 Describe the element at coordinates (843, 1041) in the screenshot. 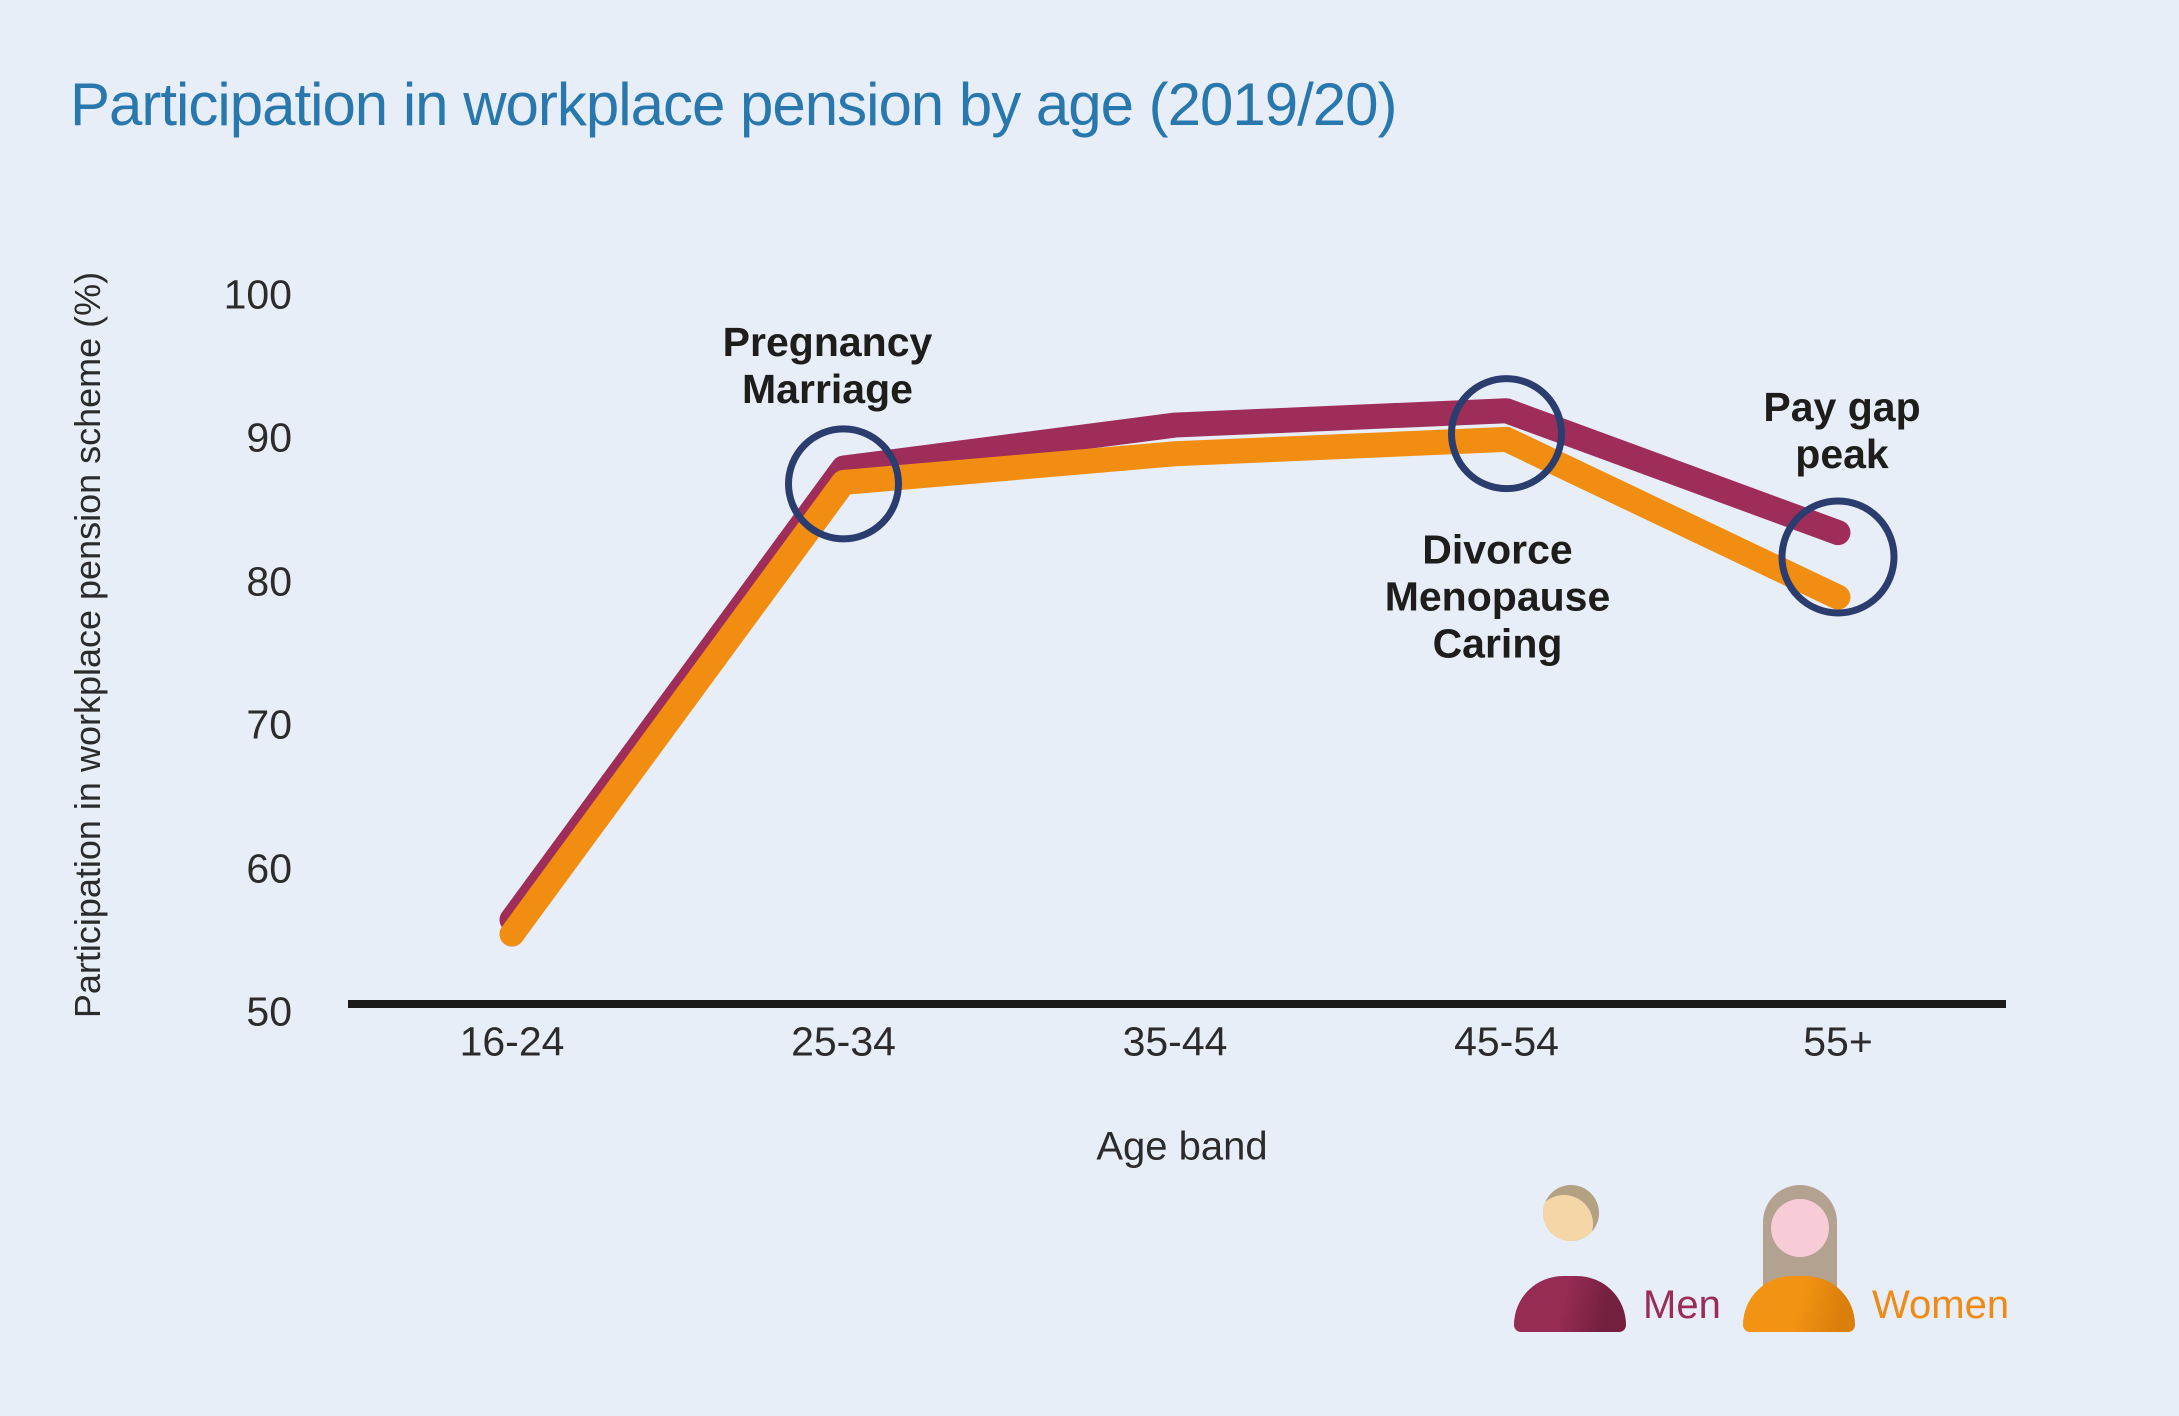

I see `x-tick-label: 25-34` at that location.